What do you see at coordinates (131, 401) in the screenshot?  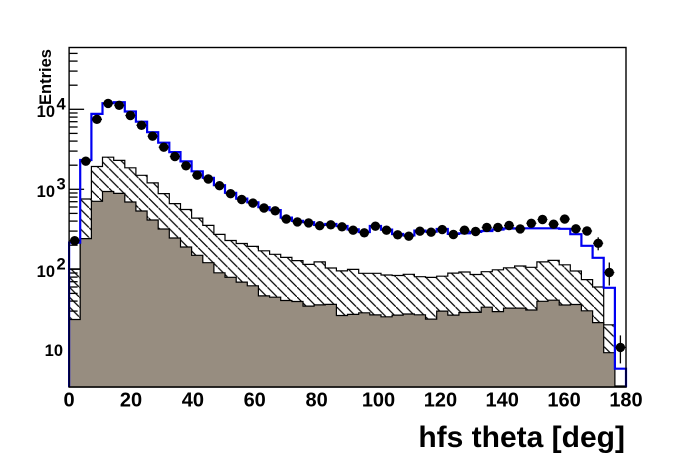 I see `svg-text: 20` at bounding box center [131, 401].